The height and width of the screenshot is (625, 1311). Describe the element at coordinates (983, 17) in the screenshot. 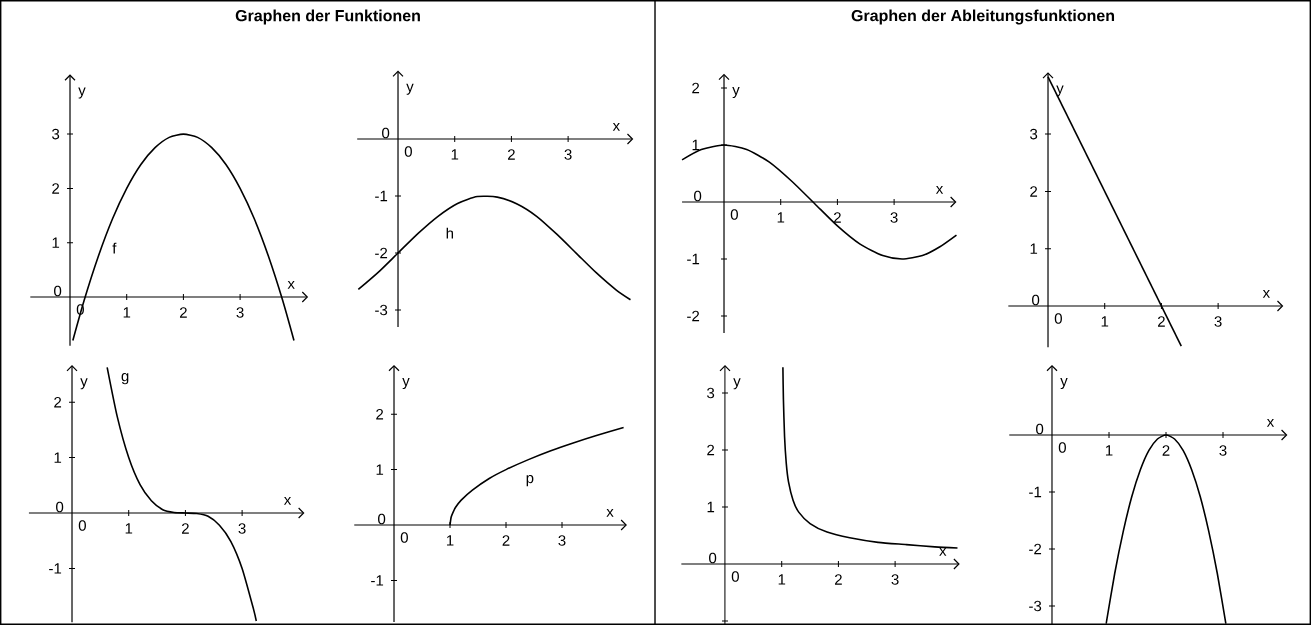

I see `chart-title: Graphen der Ableitungsfunktionen` at that location.